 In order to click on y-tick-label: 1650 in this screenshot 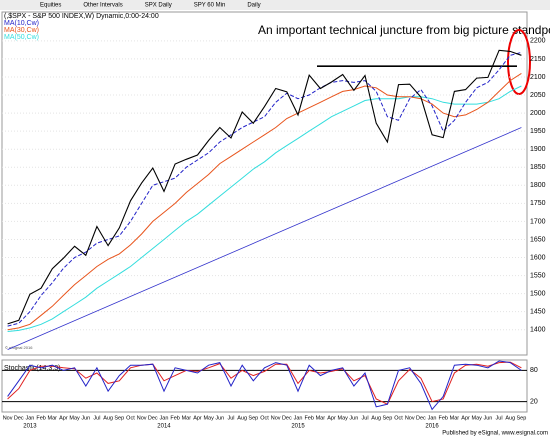, I will do `click(538, 239)`.